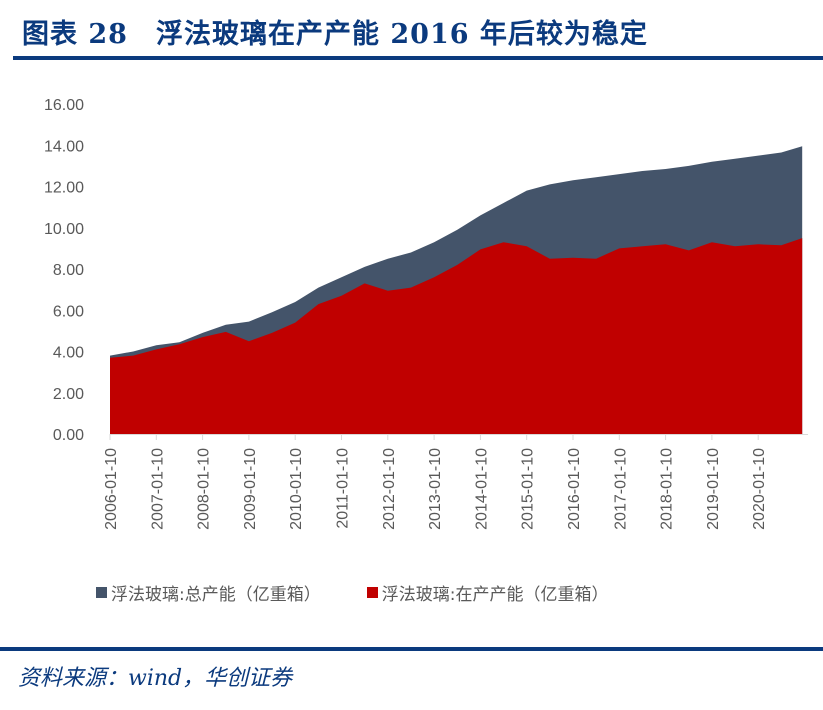 The height and width of the screenshot is (710, 823). Describe the element at coordinates (155, 678) in the screenshot. I see `source-note: 资料来源：wind，华创证券` at that location.